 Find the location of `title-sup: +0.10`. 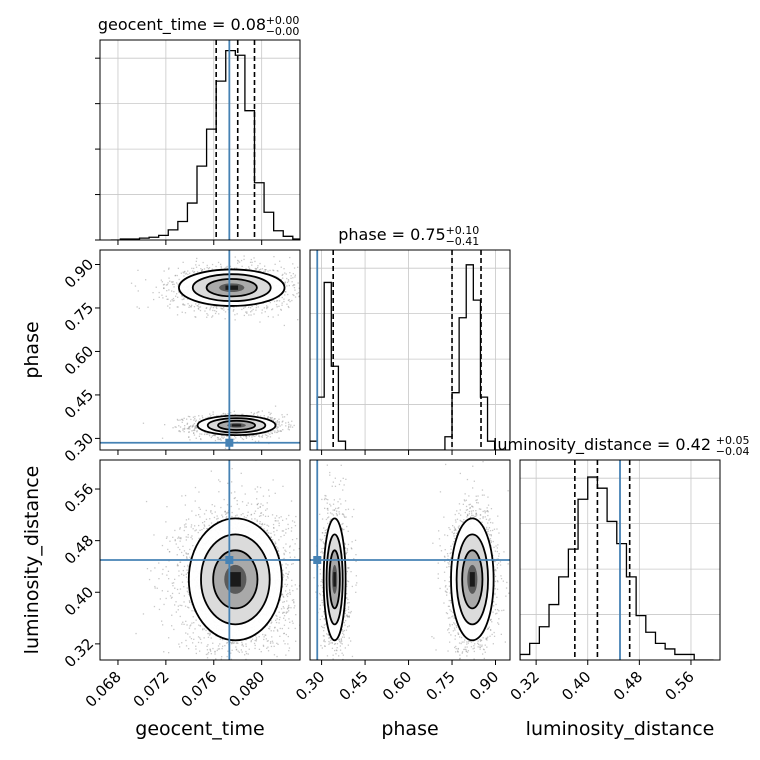

title-sup: +0.10 is located at coordinates (463, 230).